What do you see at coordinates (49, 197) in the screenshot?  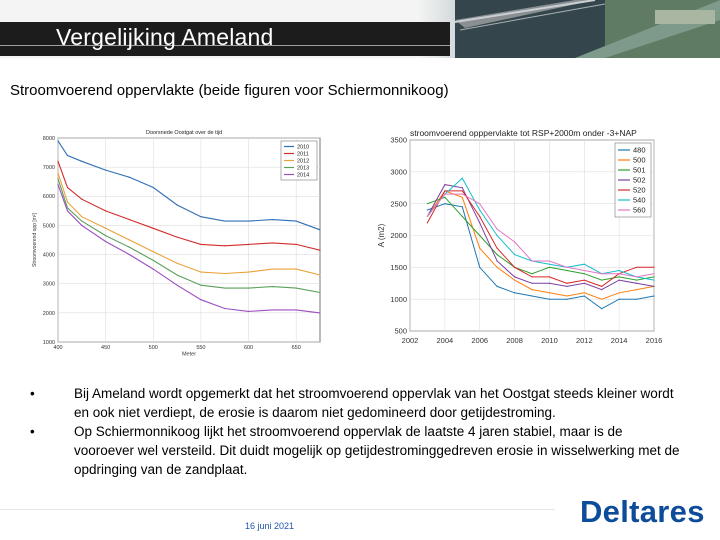 I see `y-tick-label: 6000` at bounding box center [49, 197].